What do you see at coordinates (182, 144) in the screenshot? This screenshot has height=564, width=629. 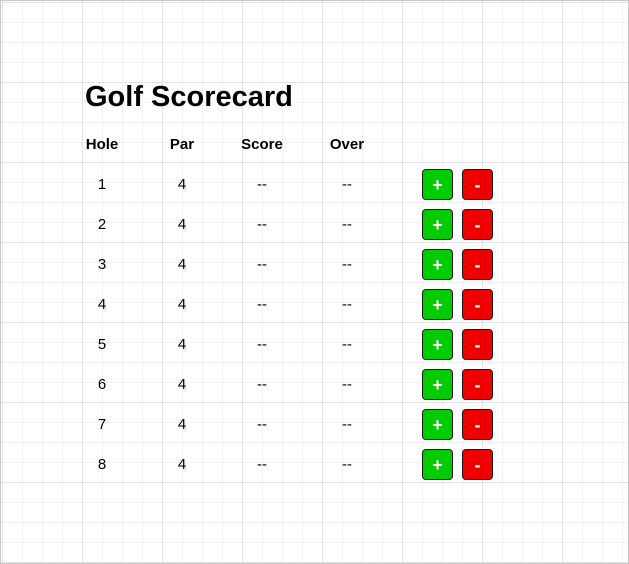 I see `column-header-par: Par` at bounding box center [182, 144].